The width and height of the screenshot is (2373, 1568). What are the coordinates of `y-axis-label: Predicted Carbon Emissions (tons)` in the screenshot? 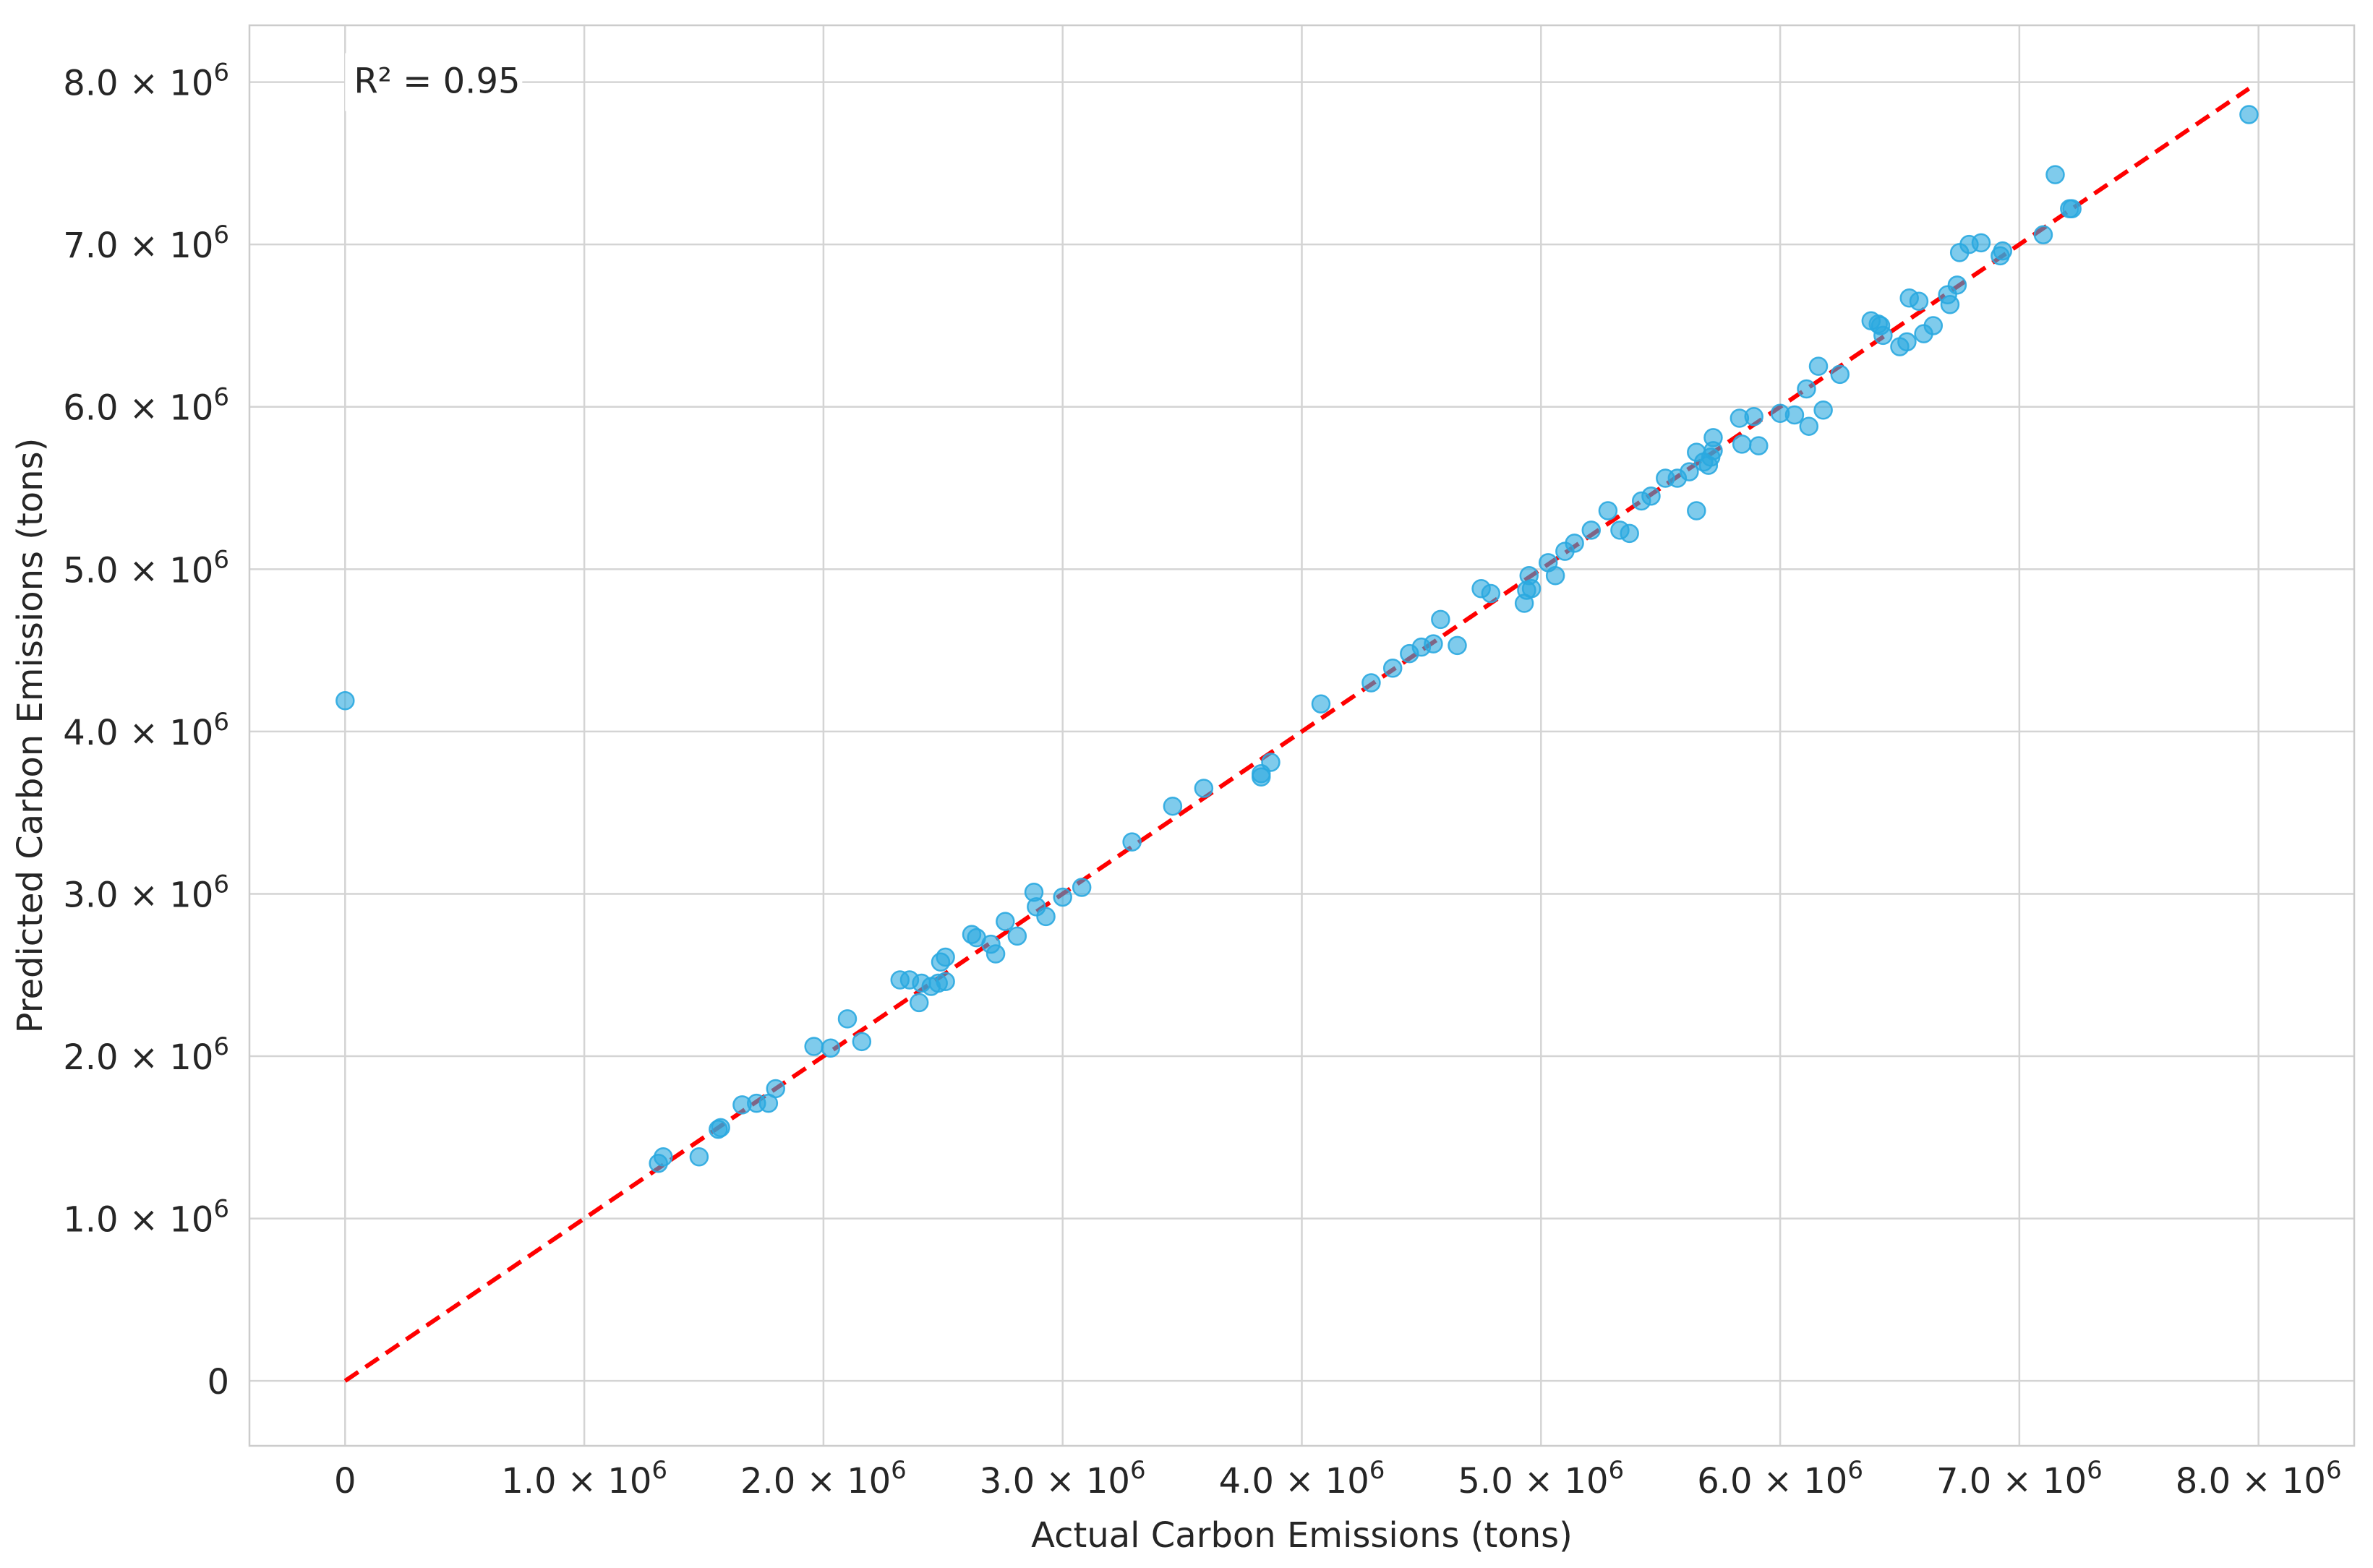 It's located at (30, 736).